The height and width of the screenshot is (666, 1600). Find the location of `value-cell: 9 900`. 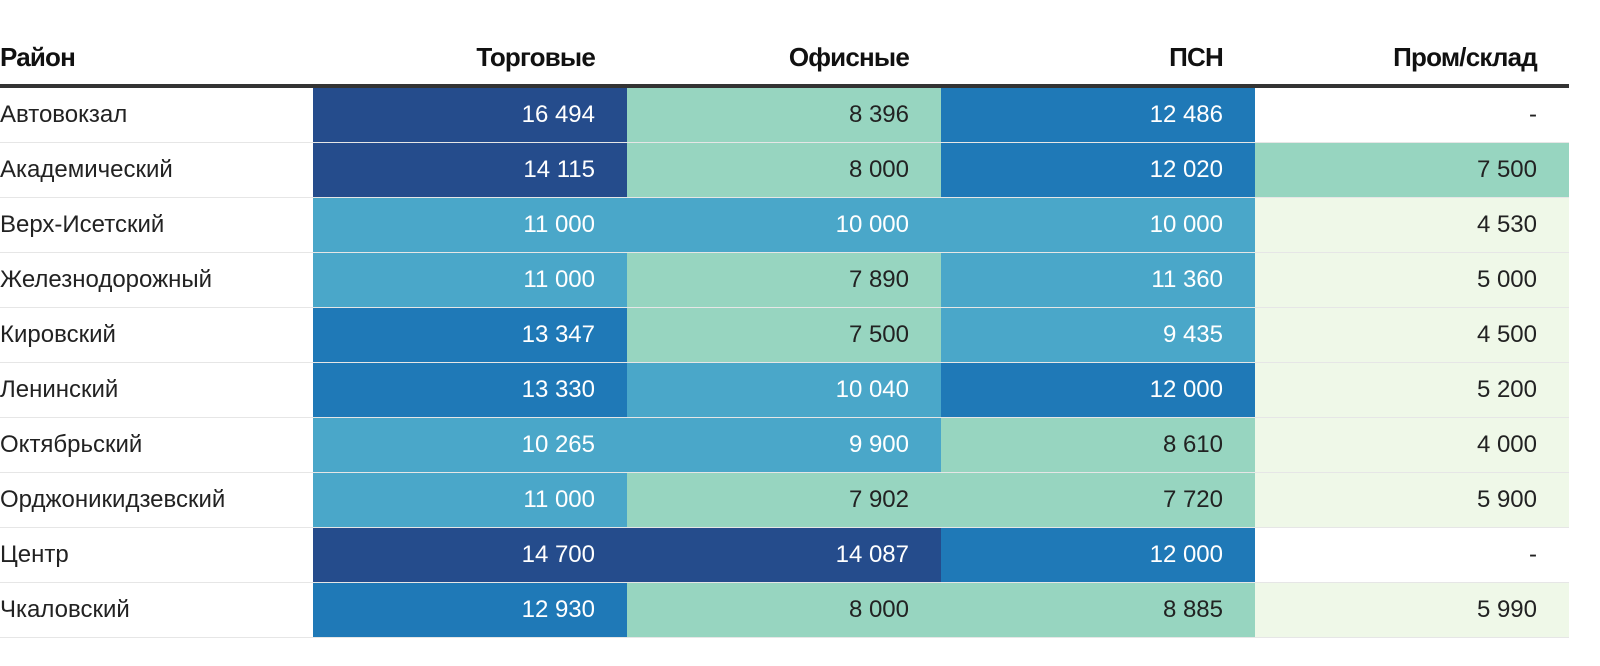

value-cell: 9 900 is located at coordinates (784, 445).